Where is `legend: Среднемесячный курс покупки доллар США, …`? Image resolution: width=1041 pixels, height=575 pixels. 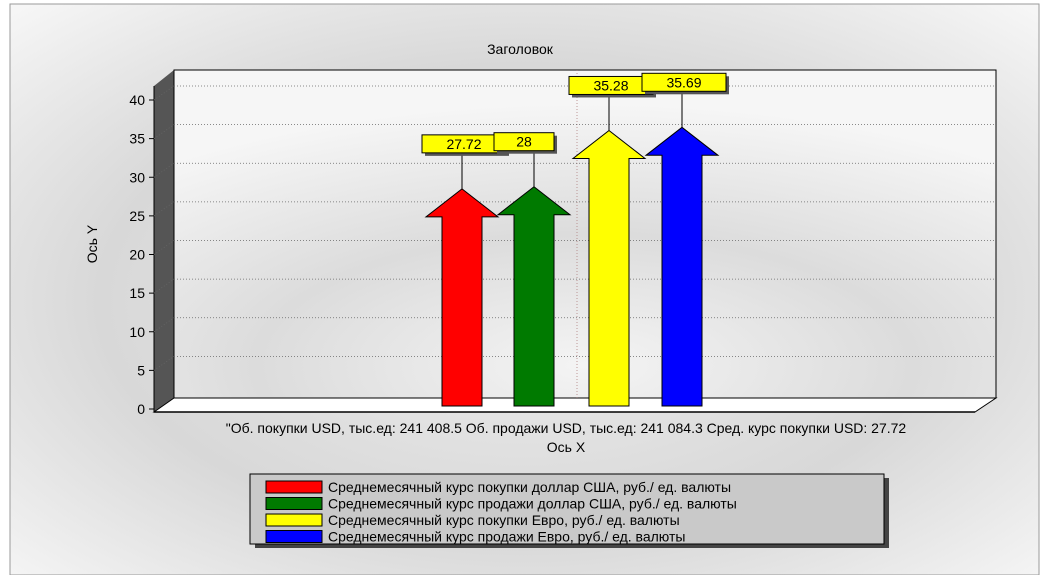
legend: Среднемесячный курс покупки доллар США, … is located at coordinates (569, 510).